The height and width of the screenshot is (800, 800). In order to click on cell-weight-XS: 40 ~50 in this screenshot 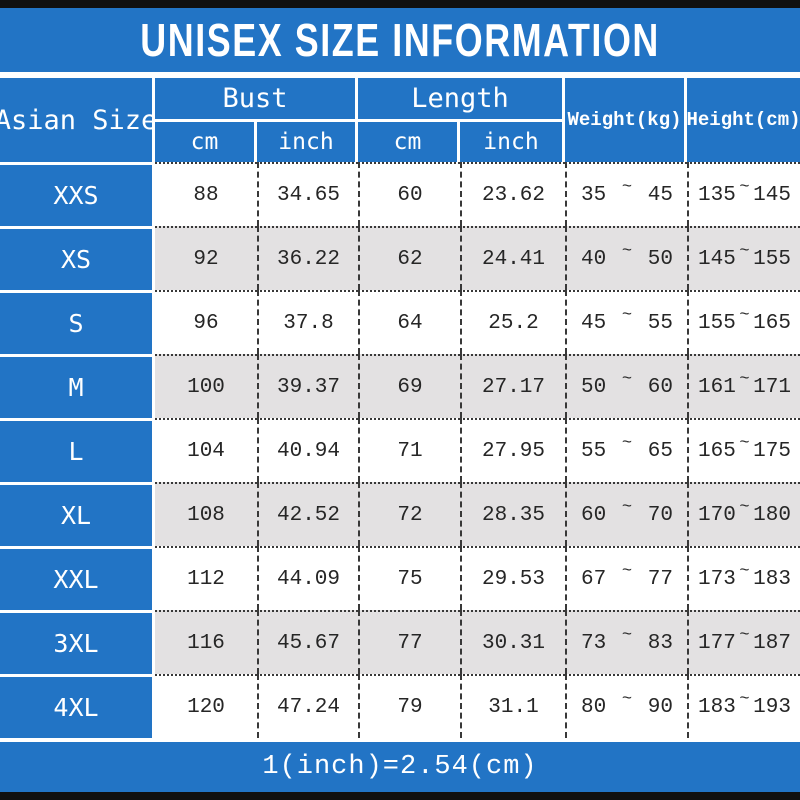, I will do `click(626, 258)`.